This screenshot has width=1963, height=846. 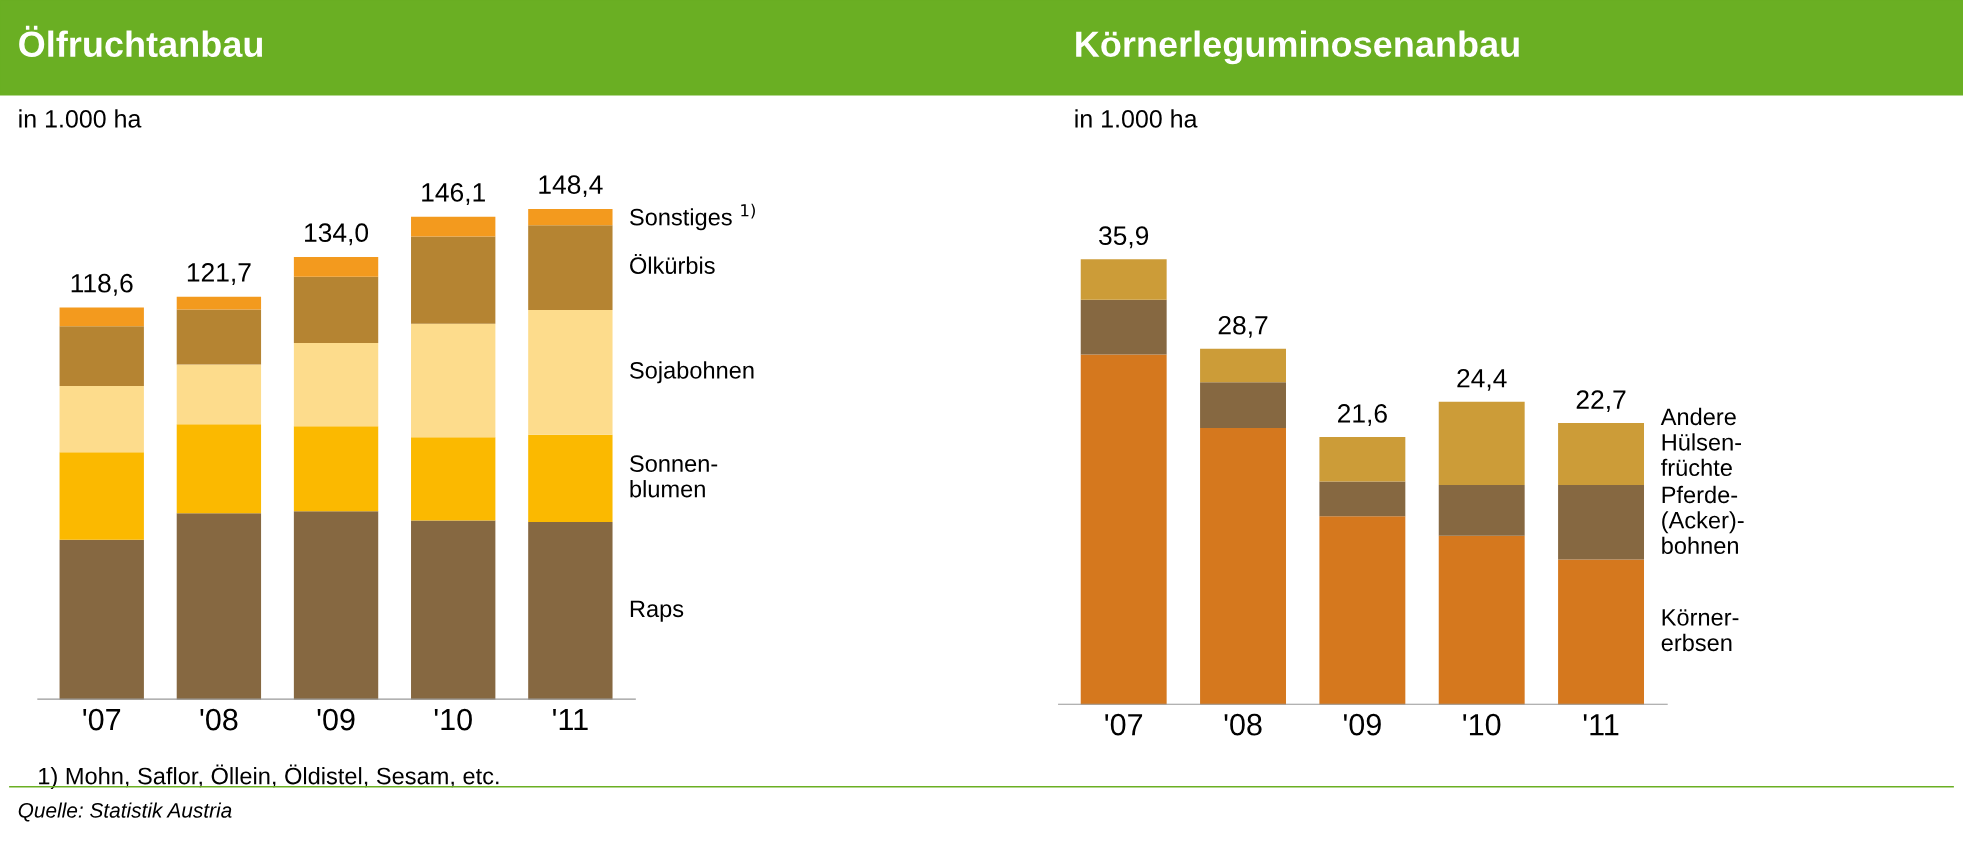 What do you see at coordinates (219, 274) in the screenshot?
I see `annotation: 121,7` at bounding box center [219, 274].